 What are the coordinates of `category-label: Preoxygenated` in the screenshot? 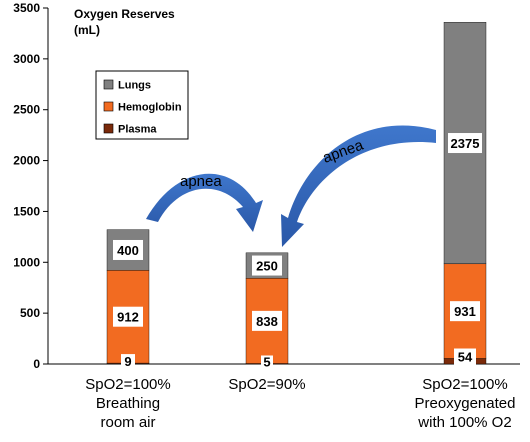 It's located at (465, 403).